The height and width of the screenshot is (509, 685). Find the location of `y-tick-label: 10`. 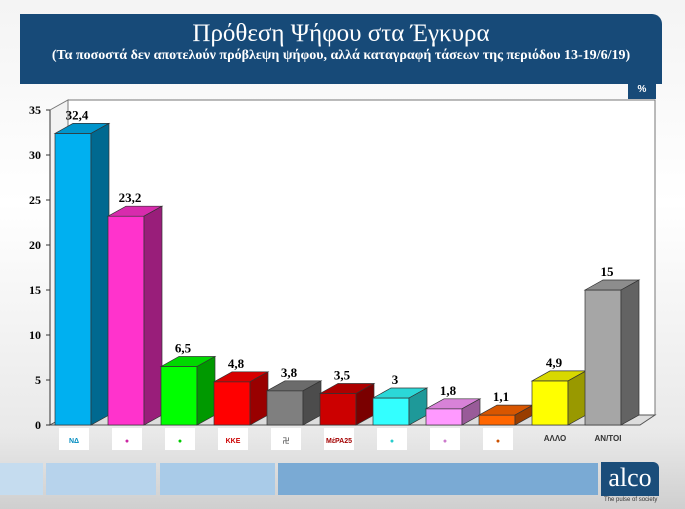

y-tick-label: 10 is located at coordinates (35, 335).